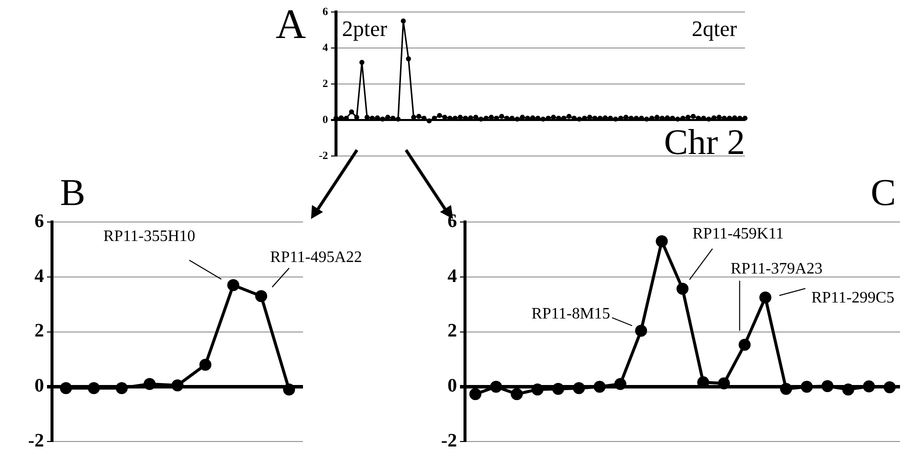 This screenshot has height=456, width=906. What do you see at coordinates (715, 28) in the screenshot?
I see `annotation: 2qter` at bounding box center [715, 28].